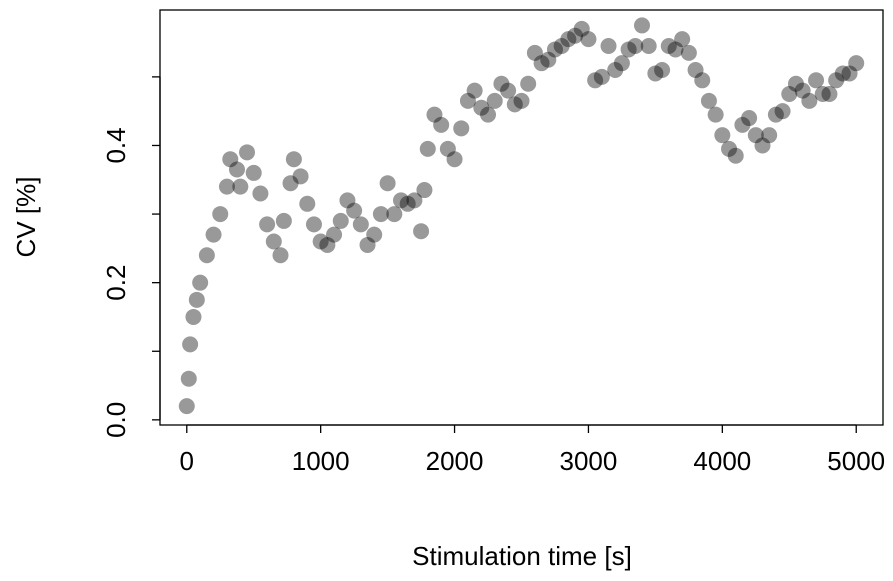  Describe the element at coordinates (856, 461) in the screenshot. I see `x-tick-label: 5000` at that location.